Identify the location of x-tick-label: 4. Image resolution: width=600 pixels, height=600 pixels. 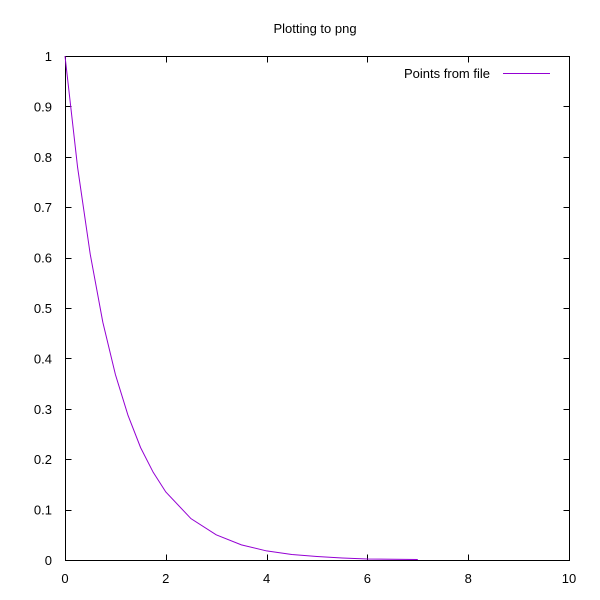
(266, 578).